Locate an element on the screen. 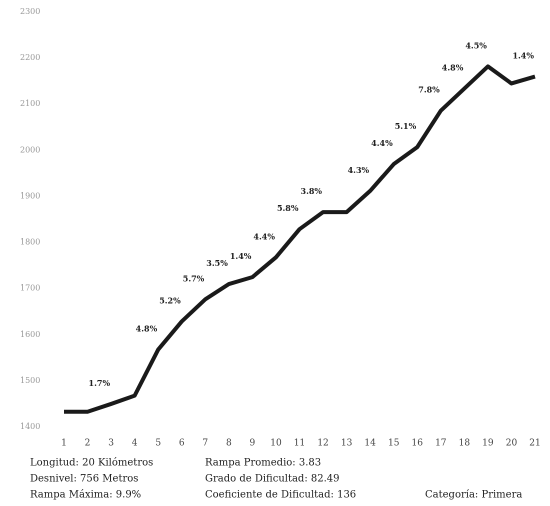  x-tick-label: 5 is located at coordinates (158, 444).